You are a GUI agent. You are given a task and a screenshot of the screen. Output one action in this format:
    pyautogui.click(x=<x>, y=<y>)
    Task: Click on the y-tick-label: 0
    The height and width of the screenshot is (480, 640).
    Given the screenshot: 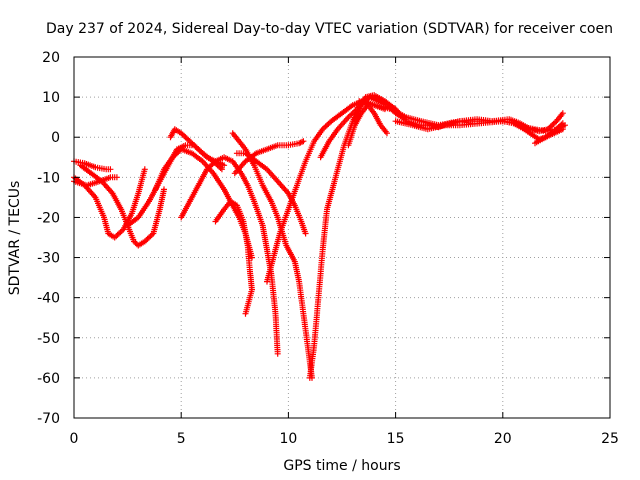 What is the action you would take?
    pyautogui.click(x=55, y=138)
    